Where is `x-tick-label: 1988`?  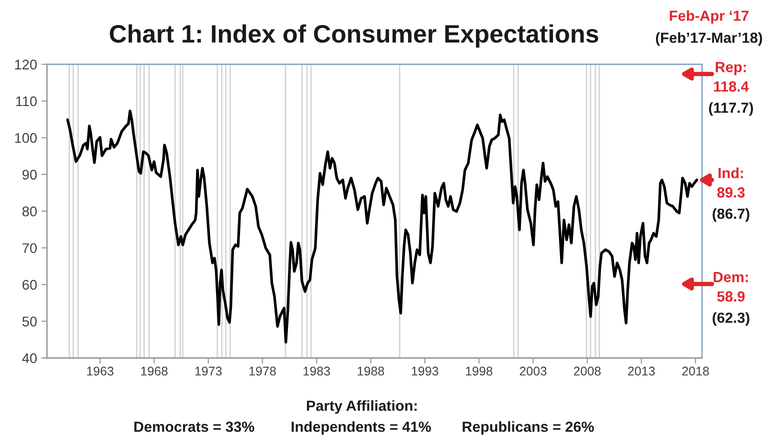 x-tick-label: 1988 is located at coordinates (371, 371).